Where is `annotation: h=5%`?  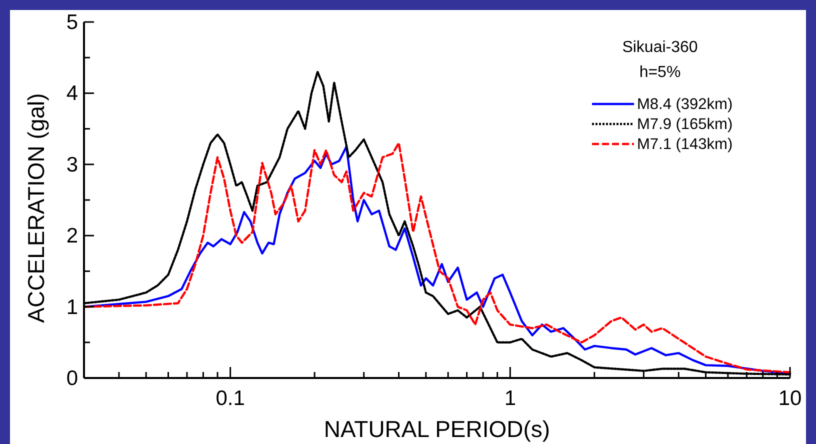 annotation: h=5% is located at coordinates (660, 72).